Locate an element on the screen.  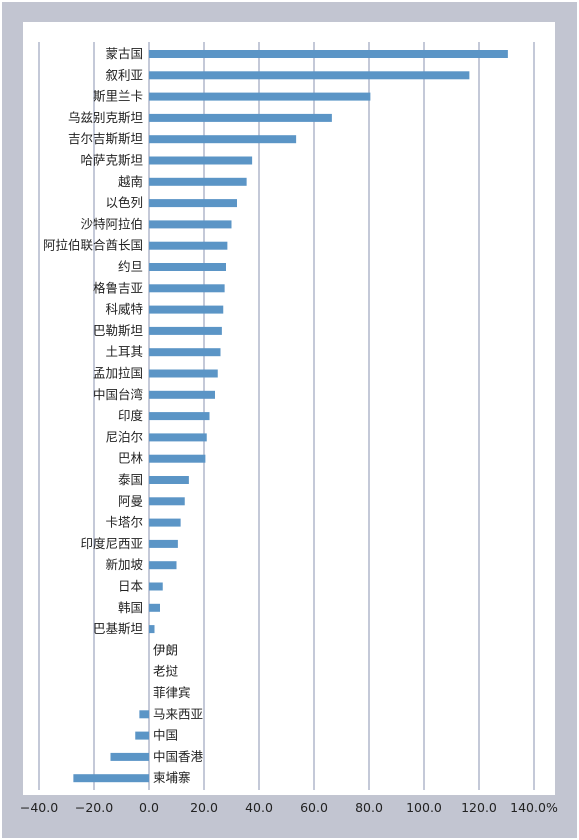
category-label: 印度 is located at coordinates (131, 415).